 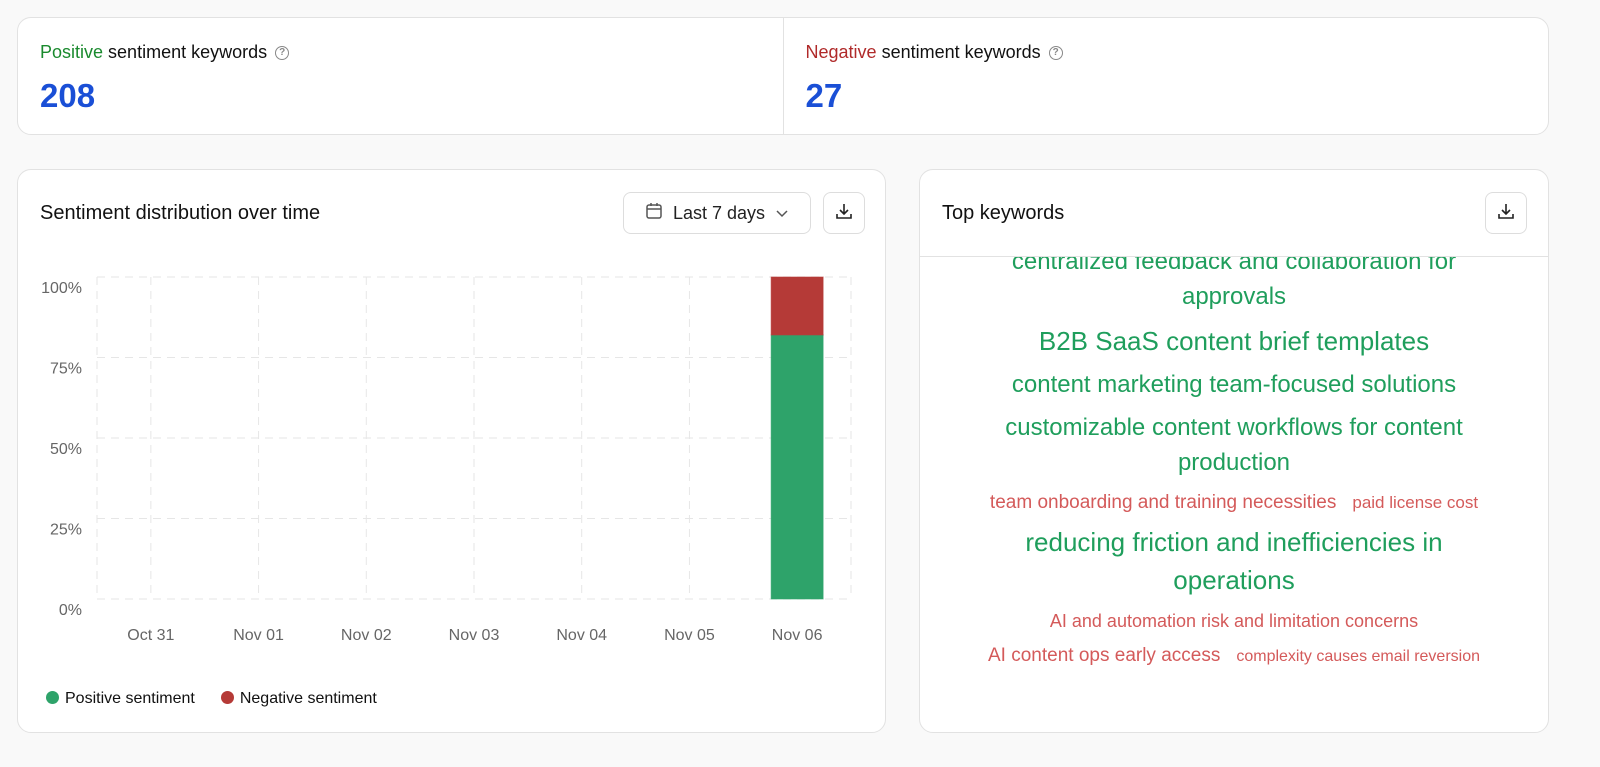 I want to click on positive-stat: Positive sentiment keywords? 208, so click(x=400, y=76).